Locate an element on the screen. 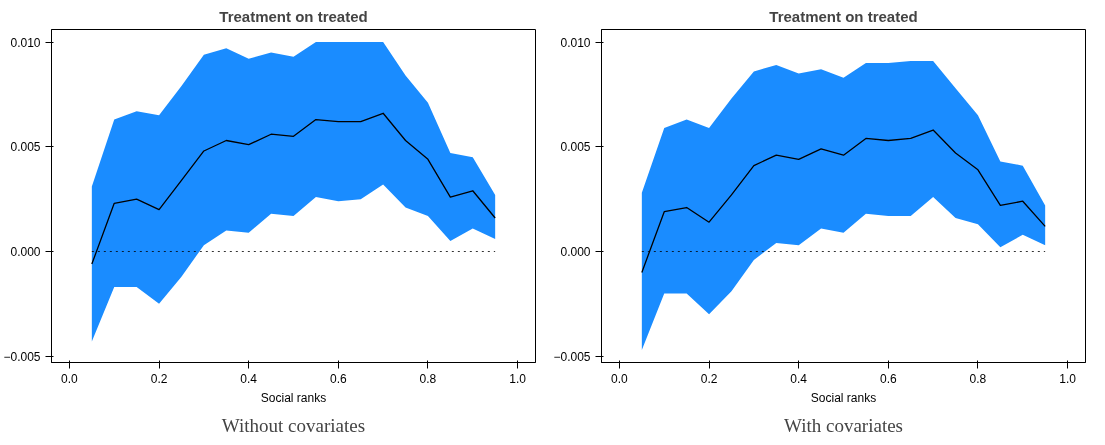  text: Without covariates is located at coordinates (293, 425).